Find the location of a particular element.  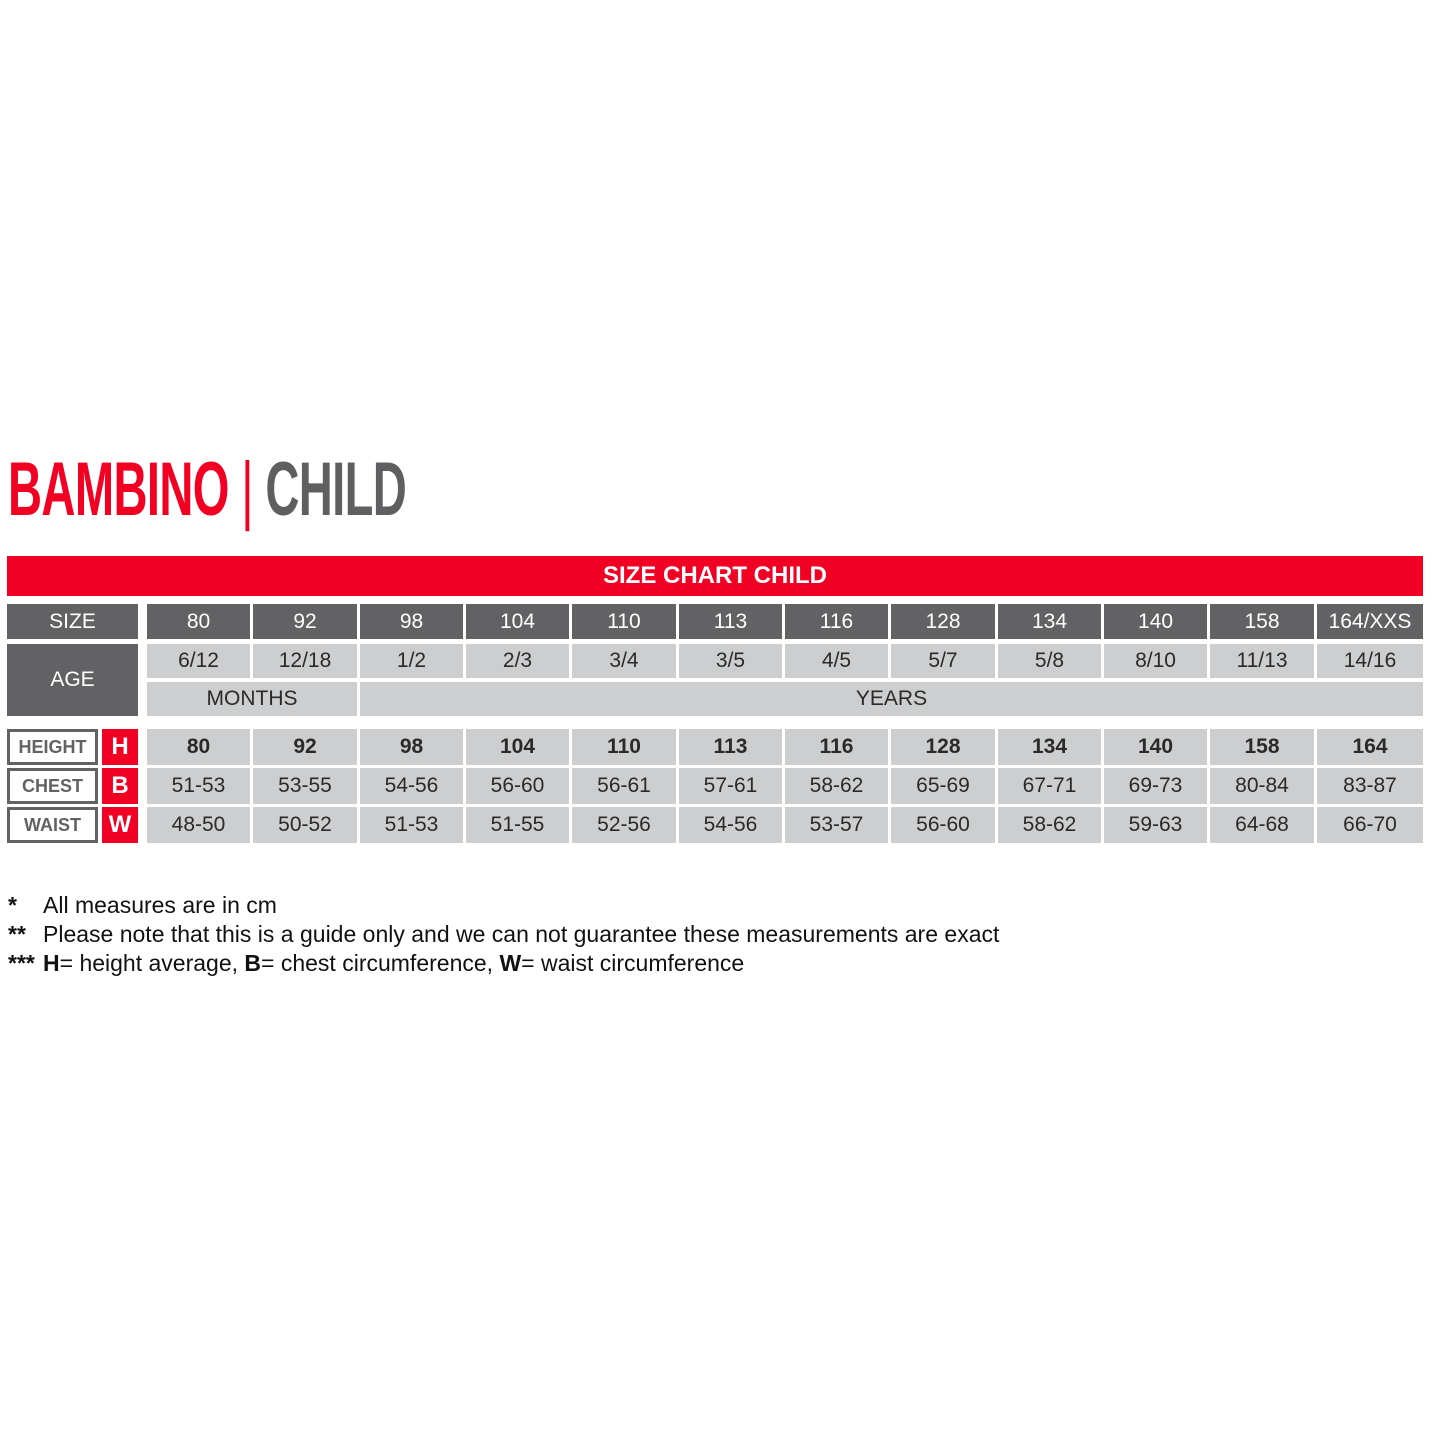

age-cell: 3/4 is located at coordinates (624, 661).